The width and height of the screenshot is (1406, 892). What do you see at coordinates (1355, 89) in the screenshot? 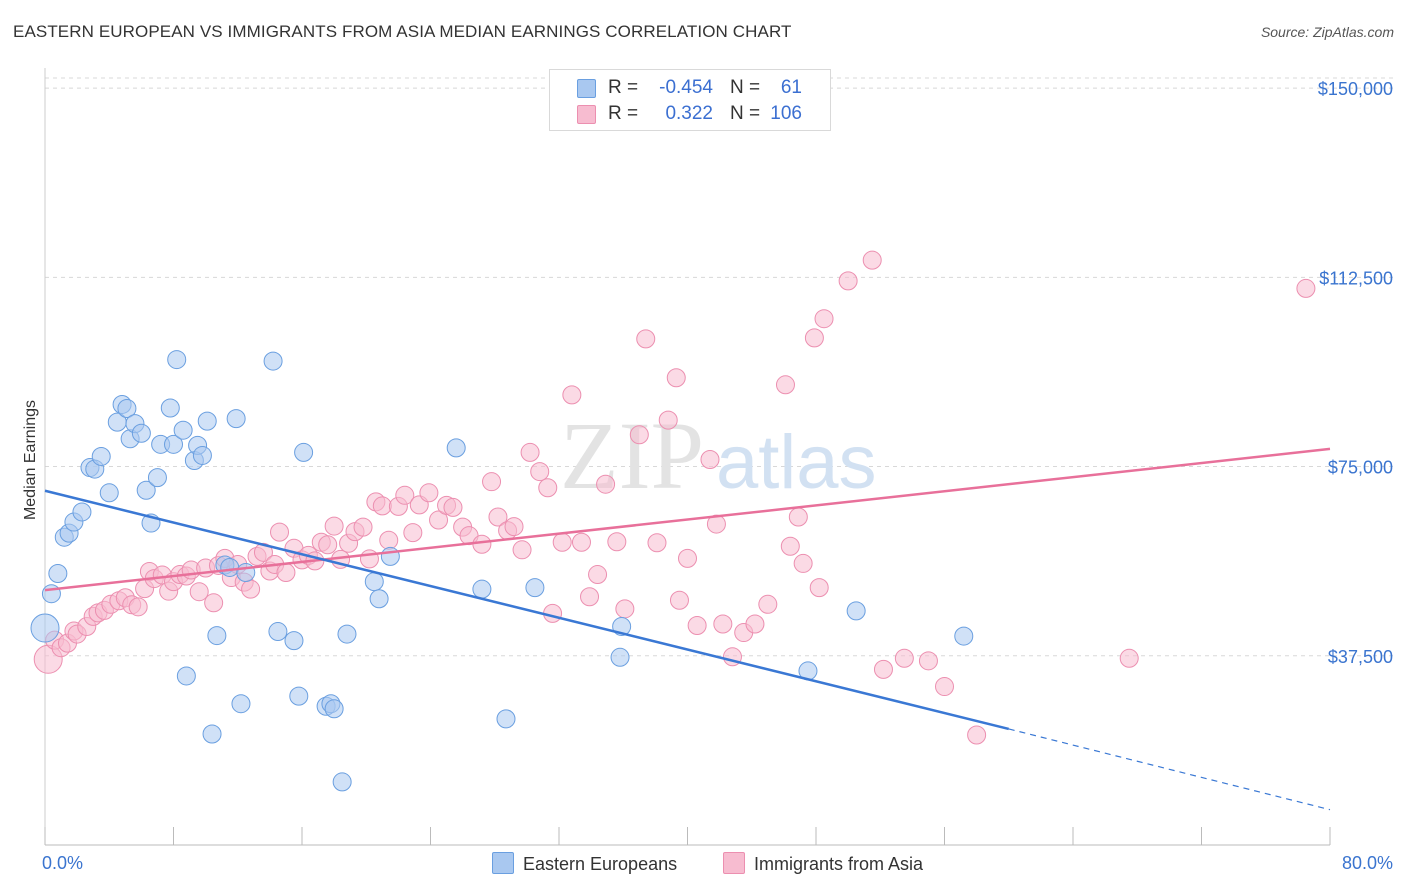
I see `y-tick-label: $150,000` at bounding box center [1355, 89].